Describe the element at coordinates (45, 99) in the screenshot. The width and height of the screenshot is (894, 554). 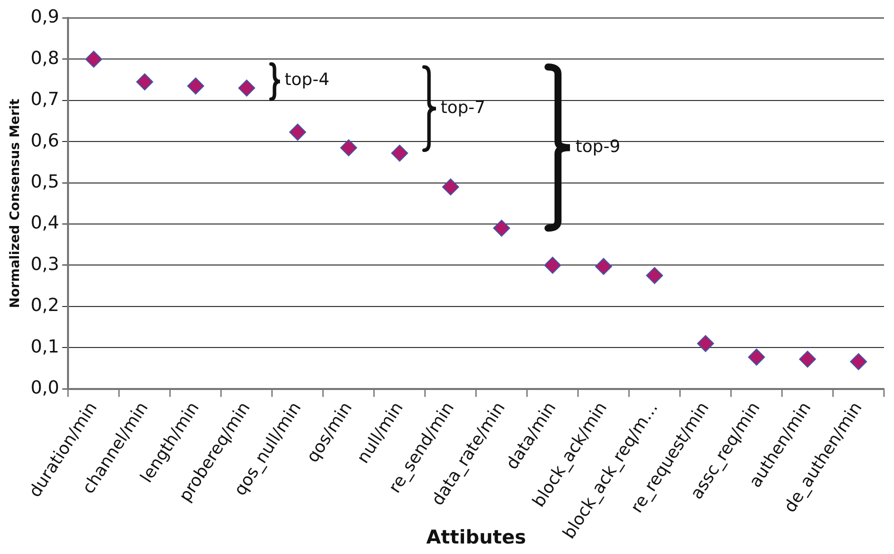
I see `y-tick-label: 0,7` at that location.